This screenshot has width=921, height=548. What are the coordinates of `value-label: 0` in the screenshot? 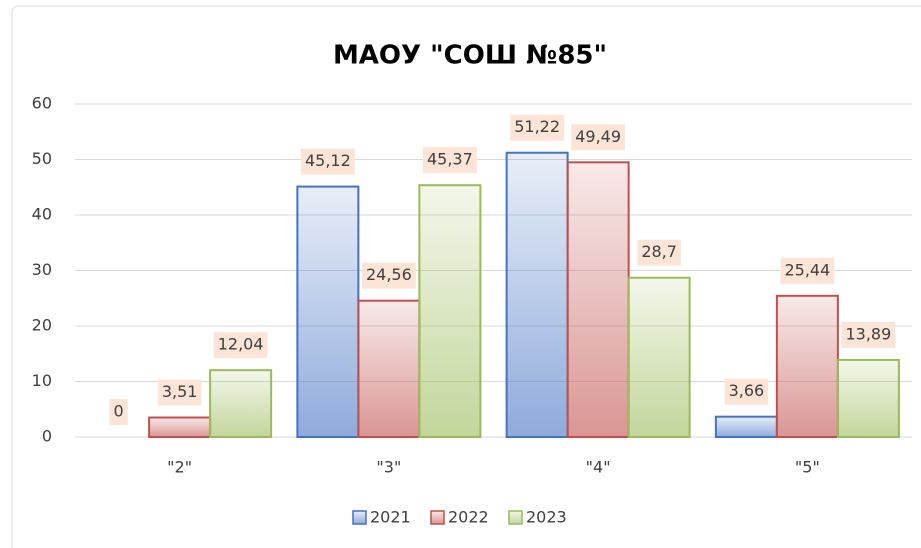 It's located at (119, 411).